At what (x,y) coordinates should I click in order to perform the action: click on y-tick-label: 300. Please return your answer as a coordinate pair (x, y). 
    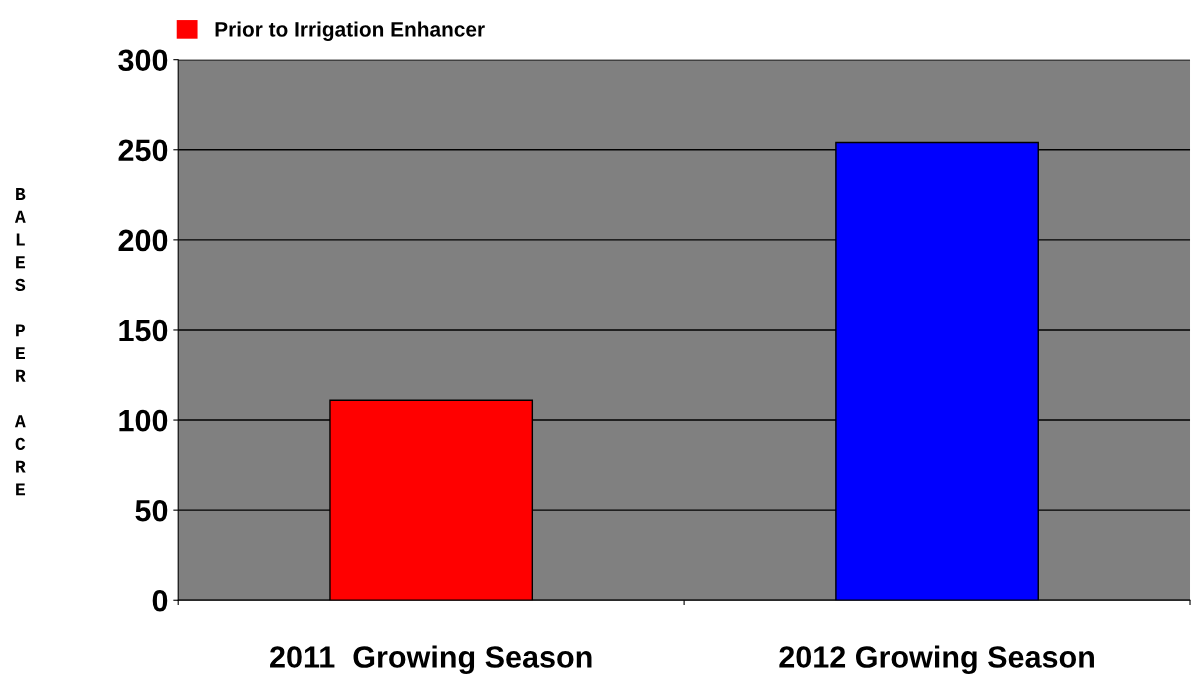
    Looking at the image, I should click on (143, 60).